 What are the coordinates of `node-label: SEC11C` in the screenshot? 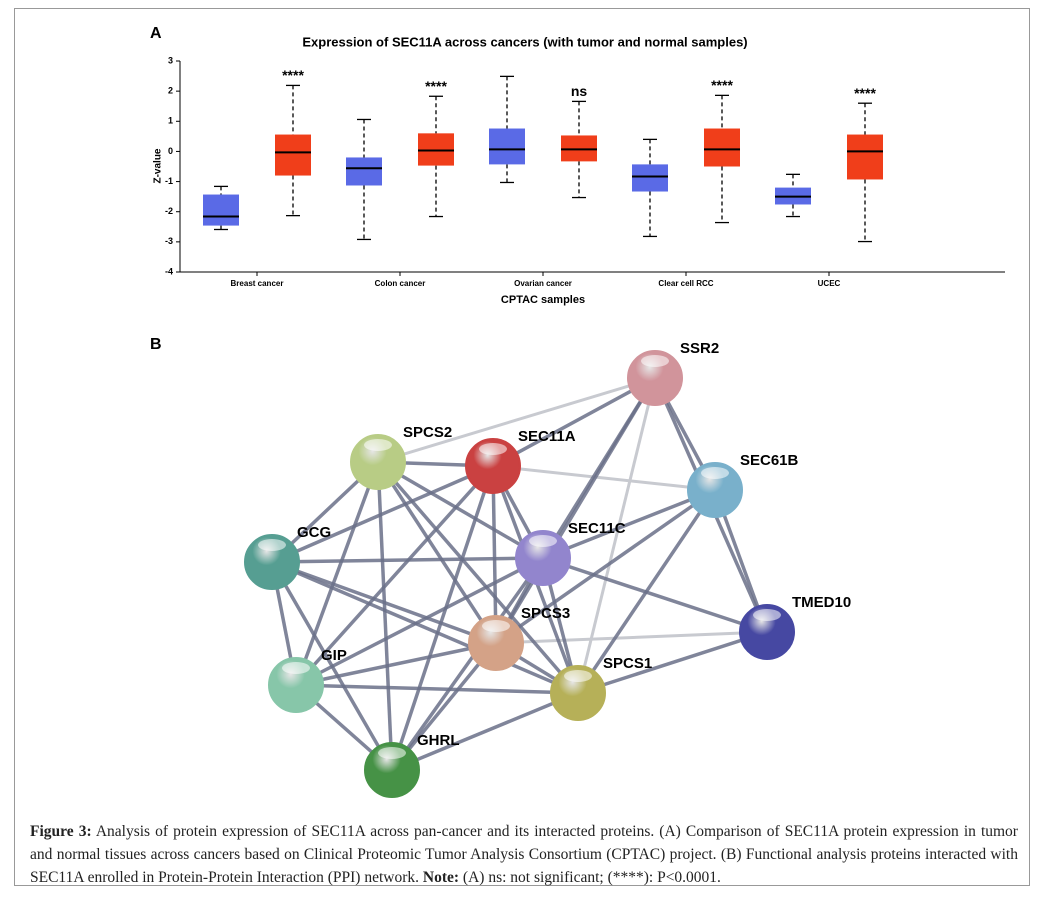 It's located at (597, 528).